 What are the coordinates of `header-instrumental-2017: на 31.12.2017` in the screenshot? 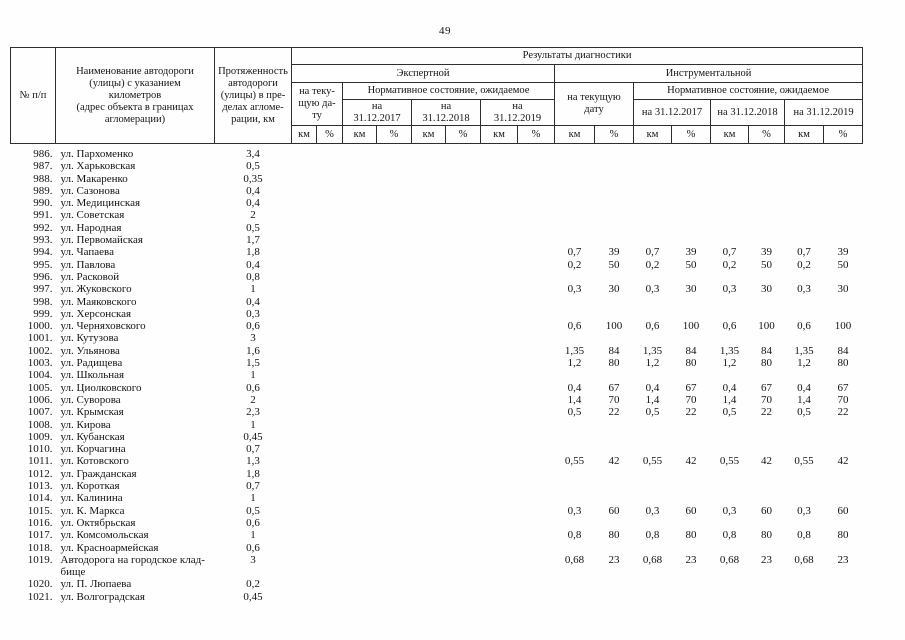 It's located at (672, 112).